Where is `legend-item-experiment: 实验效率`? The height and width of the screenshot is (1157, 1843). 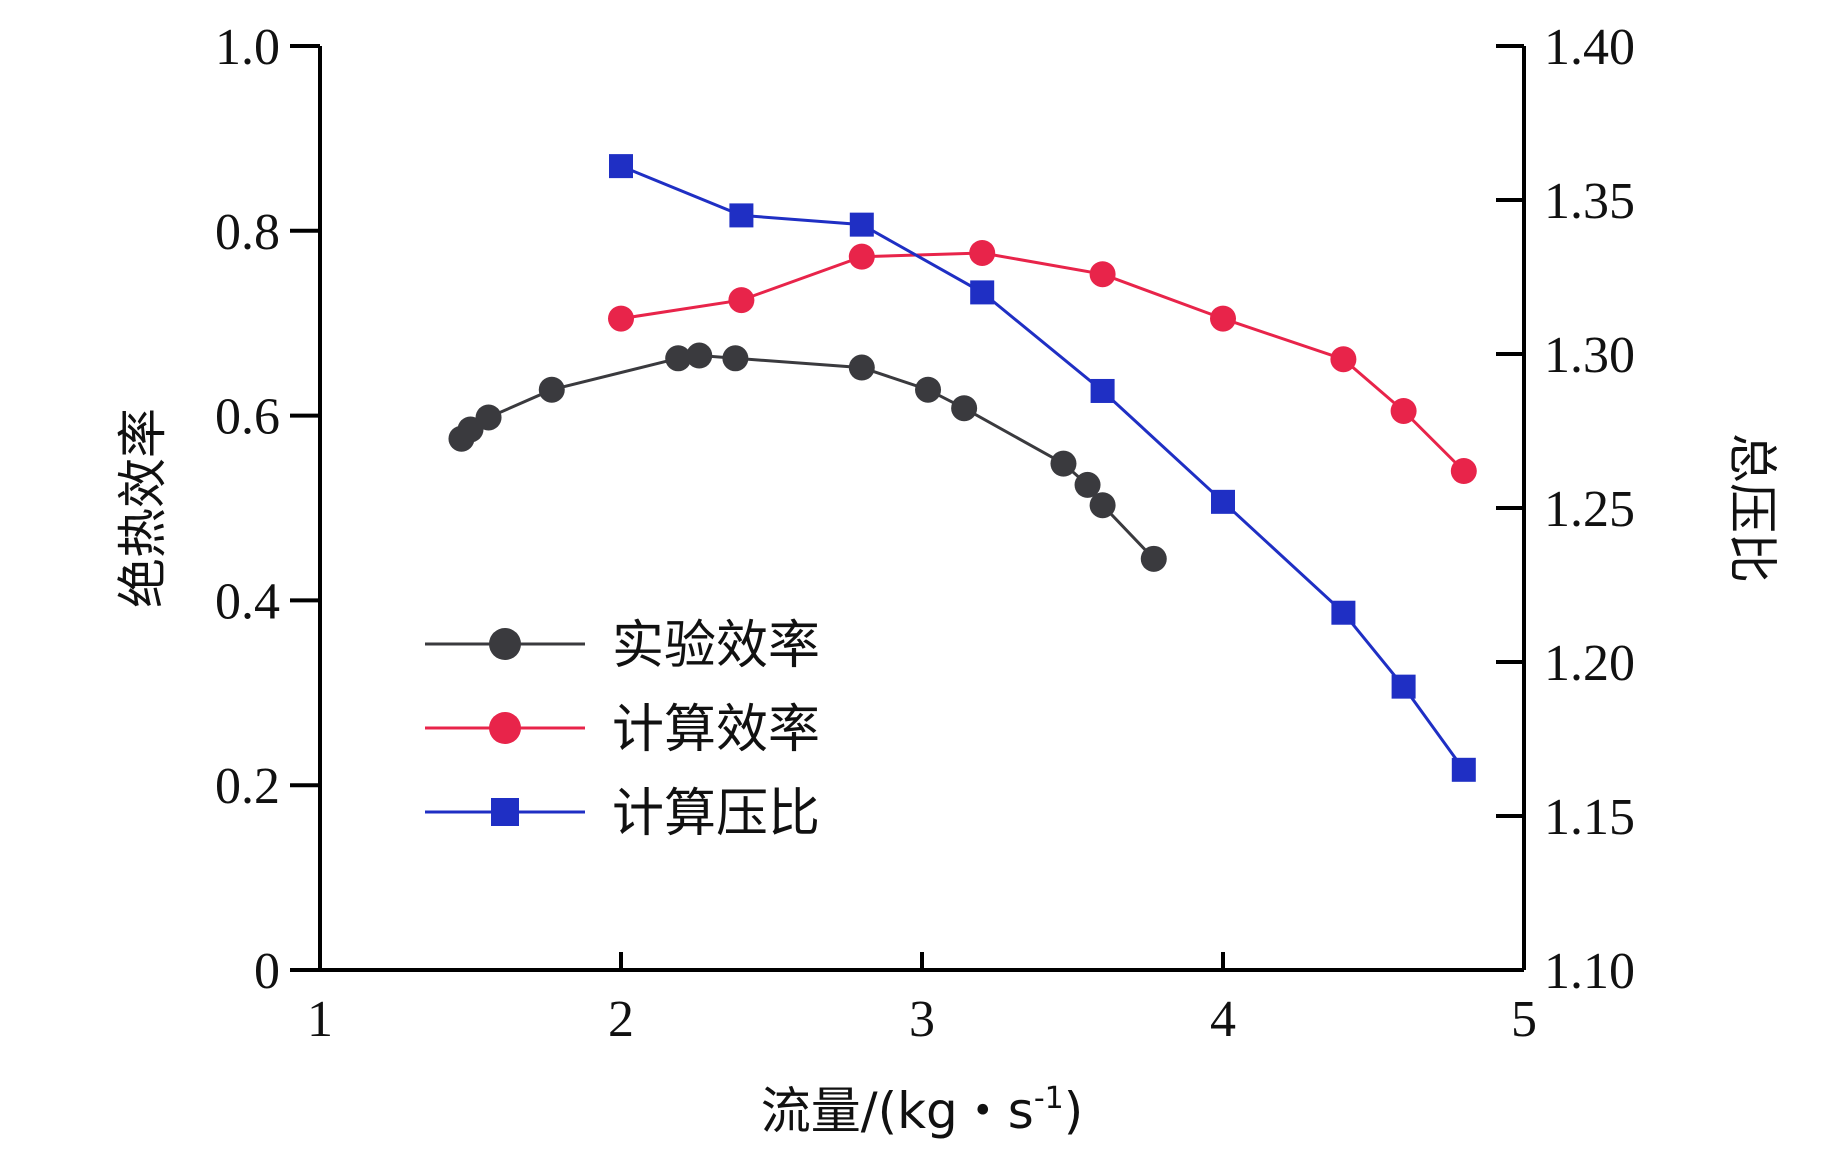
legend-item-experiment: 实验效率 is located at coordinates (622, 646).